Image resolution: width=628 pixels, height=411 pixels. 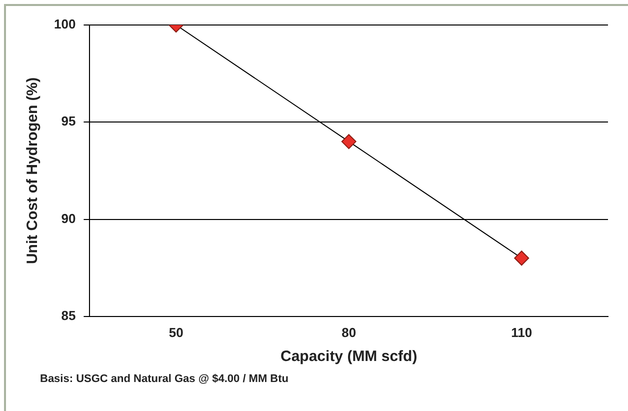 What do you see at coordinates (68, 121) in the screenshot?
I see `y-tick-label: 95` at bounding box center [68, 121].